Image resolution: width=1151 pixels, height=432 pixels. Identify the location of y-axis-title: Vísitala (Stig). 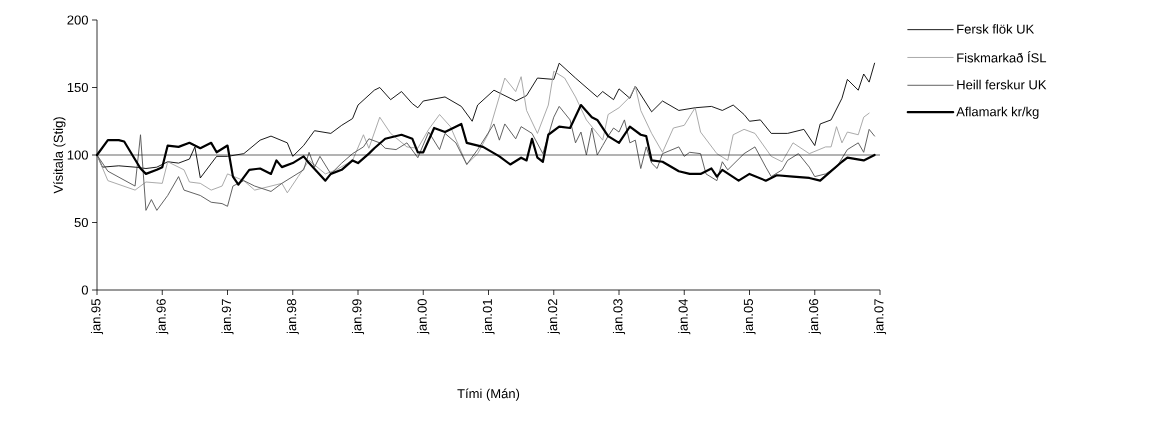
(59, 155).